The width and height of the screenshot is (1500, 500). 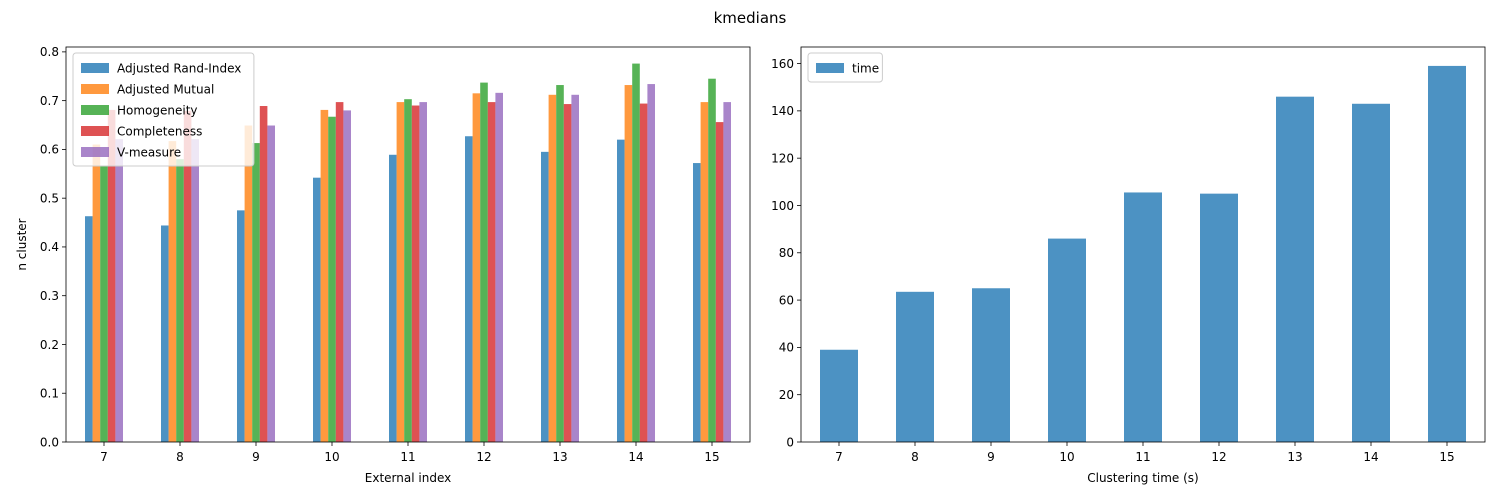 I want to click on legend-swatch-time, so click(x=830, y=68).